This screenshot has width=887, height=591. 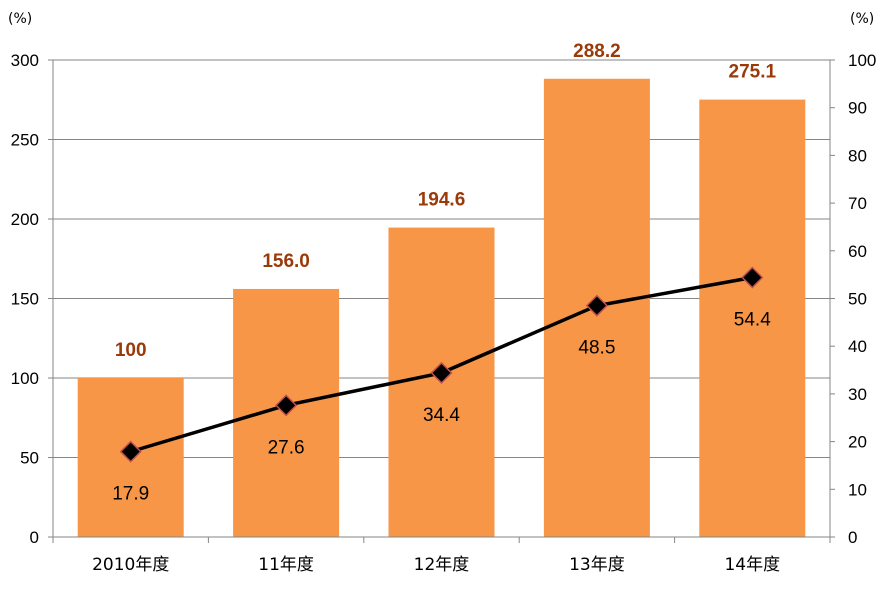 I want to click on left-tick-label: 0, so click(x=34, y=537).